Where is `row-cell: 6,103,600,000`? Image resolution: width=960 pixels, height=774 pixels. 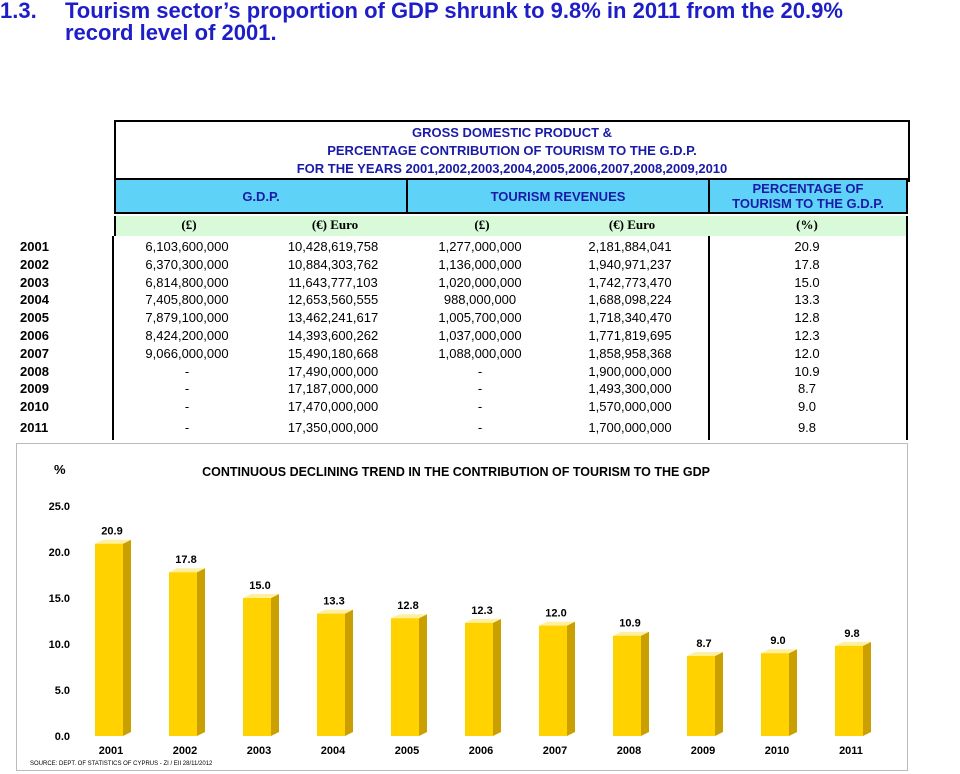 row-cell: 6,103,600,000 is located at coordinates (187, 246).